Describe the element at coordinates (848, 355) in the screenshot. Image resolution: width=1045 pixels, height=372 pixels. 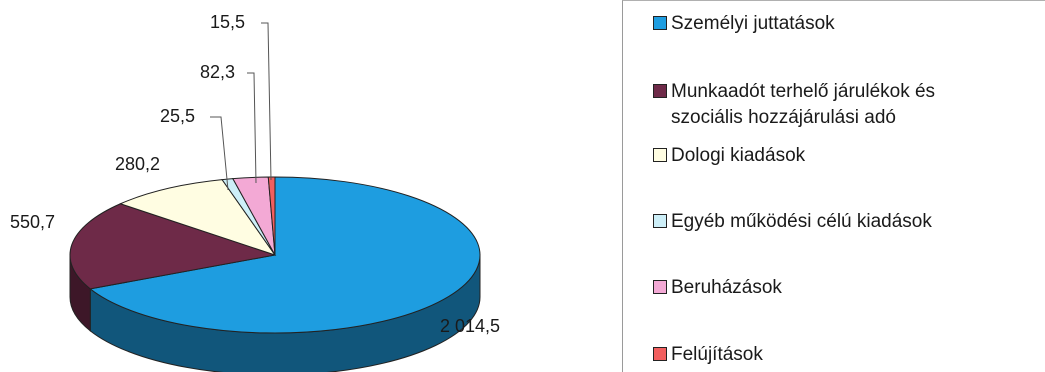
I see `legend-item-felujitasok: Felújítások` at that location.